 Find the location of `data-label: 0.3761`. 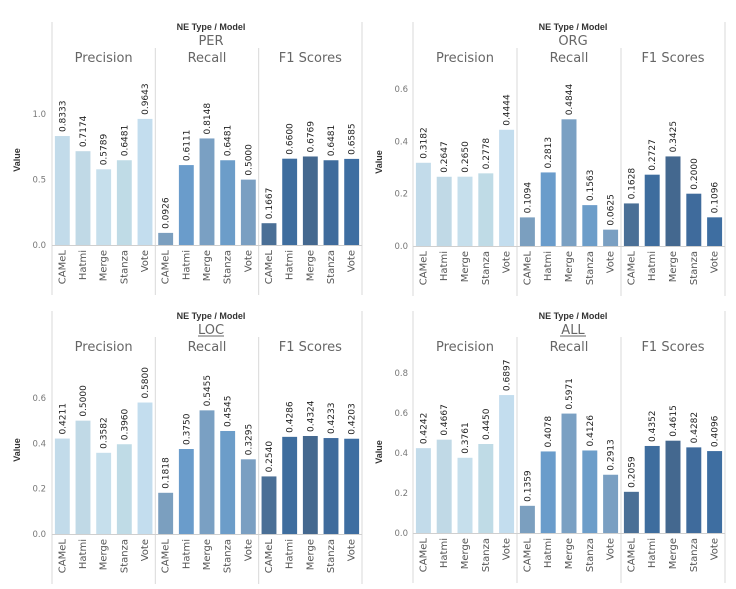

data-label: 0.3761 is located at coordinates (466, 438).